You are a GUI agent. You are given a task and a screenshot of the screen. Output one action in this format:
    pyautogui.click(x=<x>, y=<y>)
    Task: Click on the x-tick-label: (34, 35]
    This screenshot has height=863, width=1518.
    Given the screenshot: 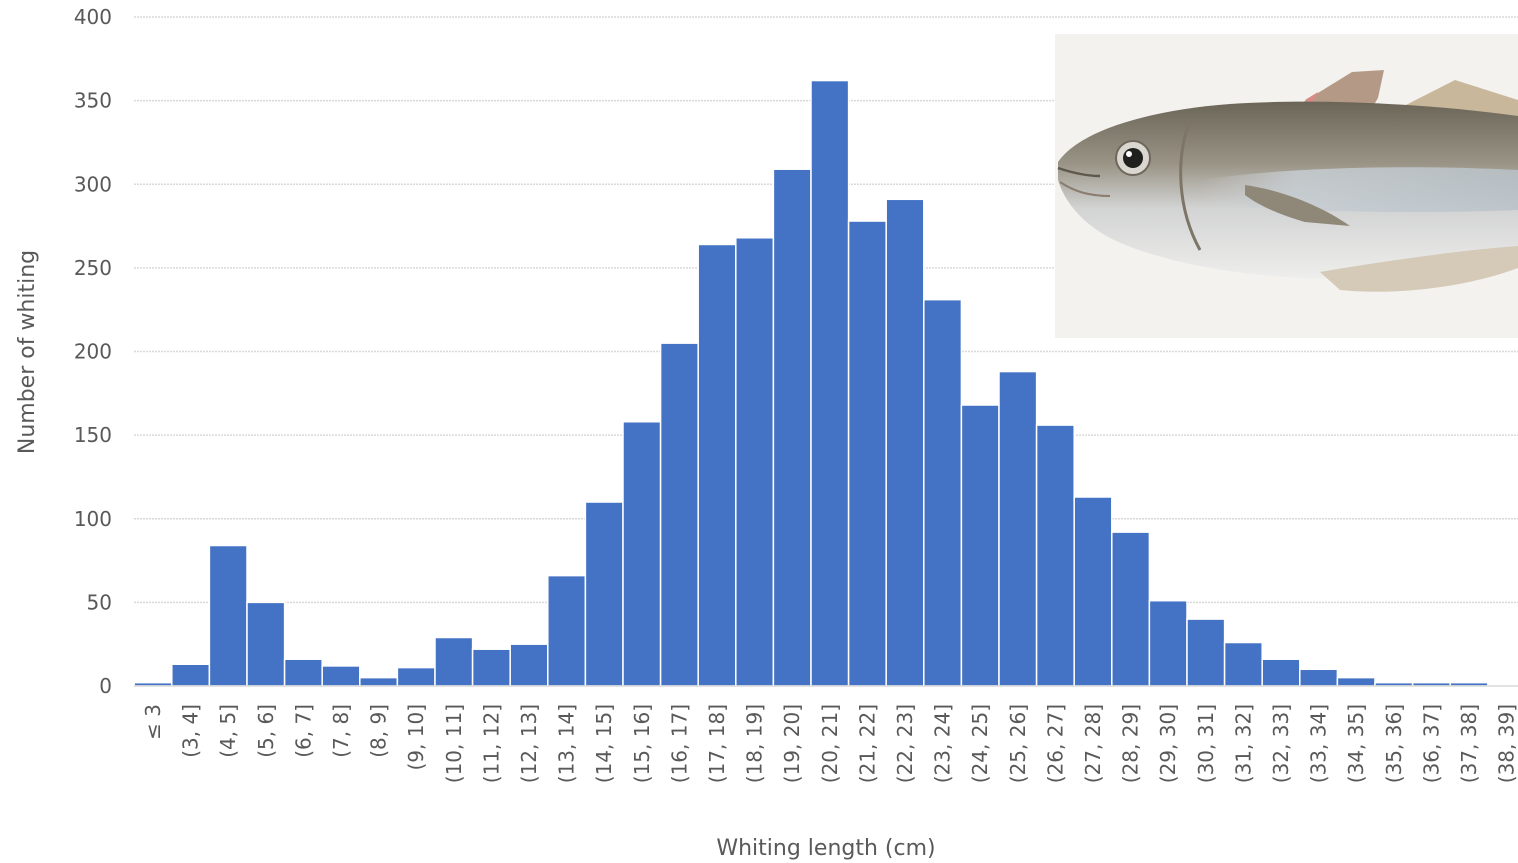 What is the action you would take?
    pyautogui.click(x=1356, y=743)
    